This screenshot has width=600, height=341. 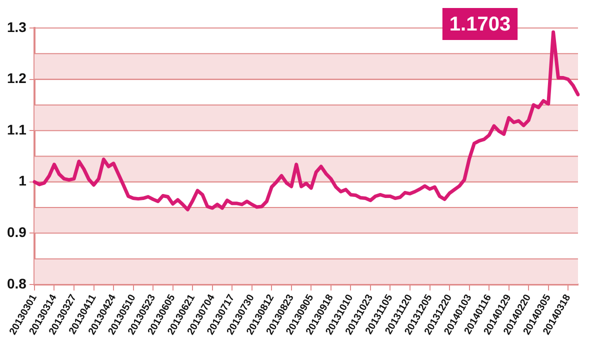 I want to click on y-tick-label: 1.1, so click(x=16, y=129).